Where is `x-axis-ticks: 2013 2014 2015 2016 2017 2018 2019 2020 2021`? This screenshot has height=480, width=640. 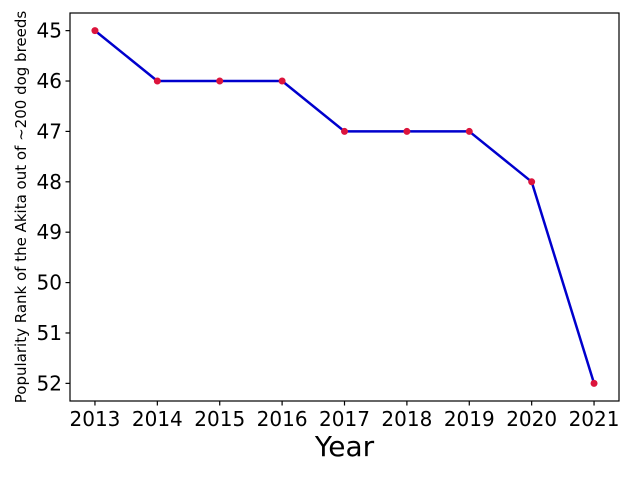
x-axis-ticks: 2013 2014 2015 2016 2017 2018 2019 2020 2021 is located at coordinates (345, 416).